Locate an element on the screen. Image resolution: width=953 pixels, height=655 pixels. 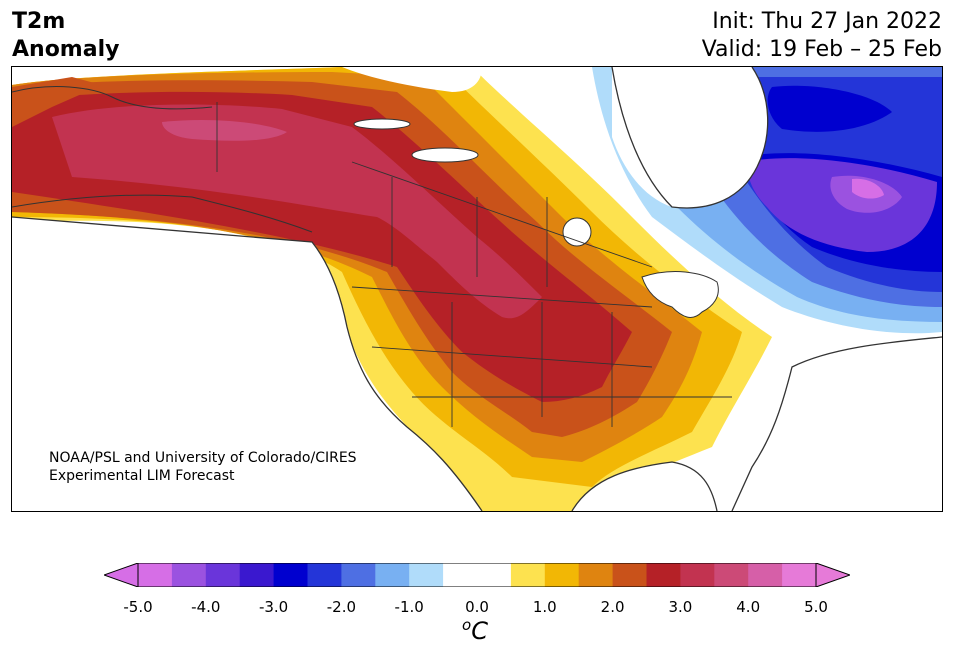
hudson-bay is located at coordinates (690, 137).